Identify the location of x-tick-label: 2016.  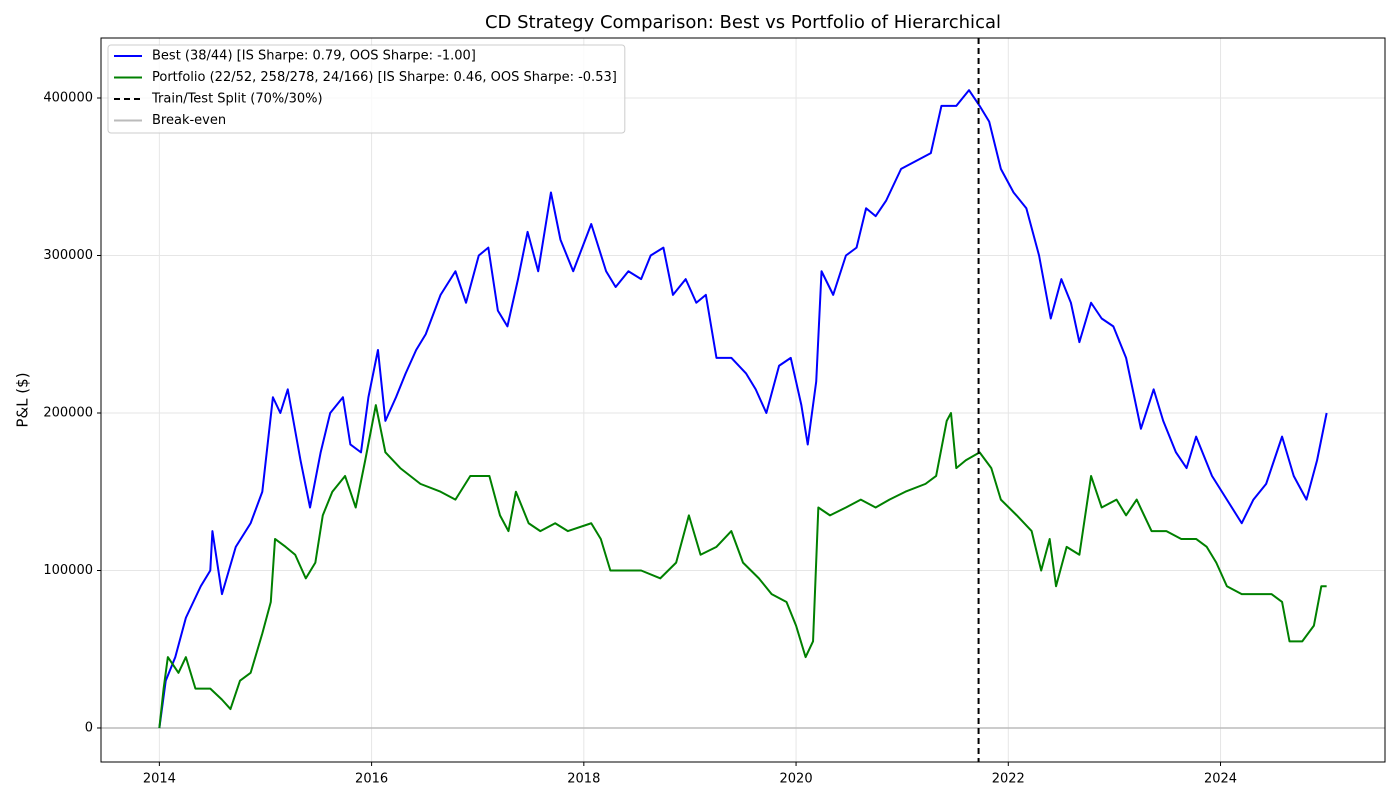
(371, 779).